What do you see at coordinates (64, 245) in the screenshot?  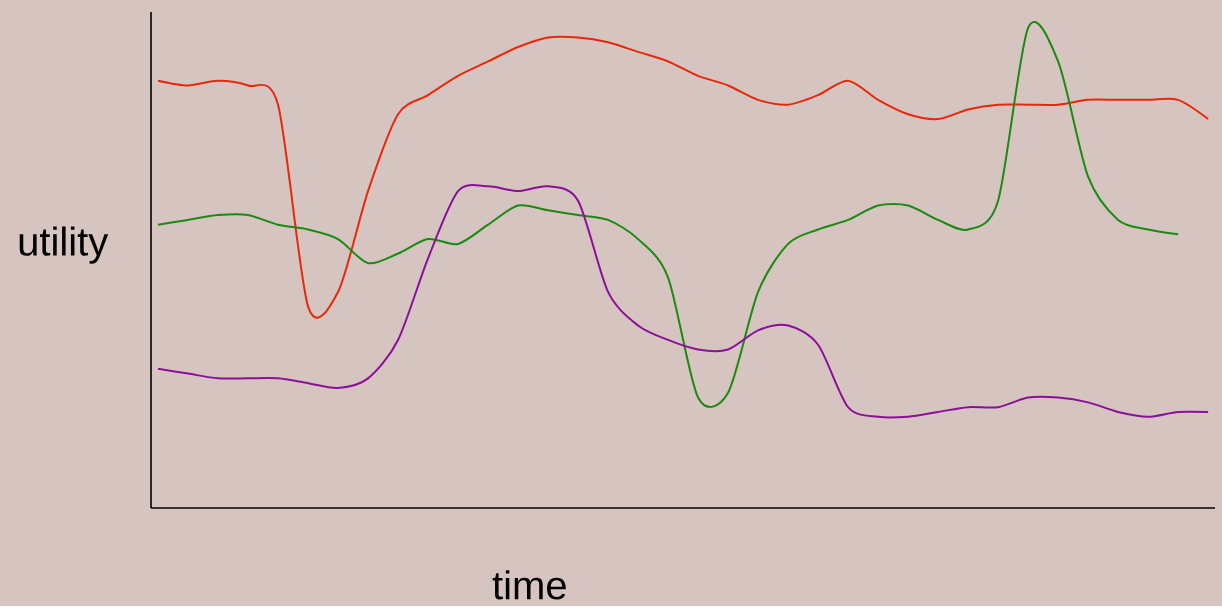 I see `y-axis-title: utility` at bounding box center [64, 245].